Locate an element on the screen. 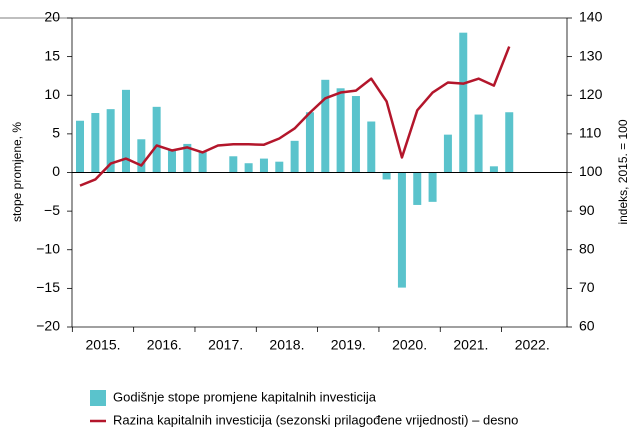  y2-tick-label: 100 is located at coordinates (591, 171).